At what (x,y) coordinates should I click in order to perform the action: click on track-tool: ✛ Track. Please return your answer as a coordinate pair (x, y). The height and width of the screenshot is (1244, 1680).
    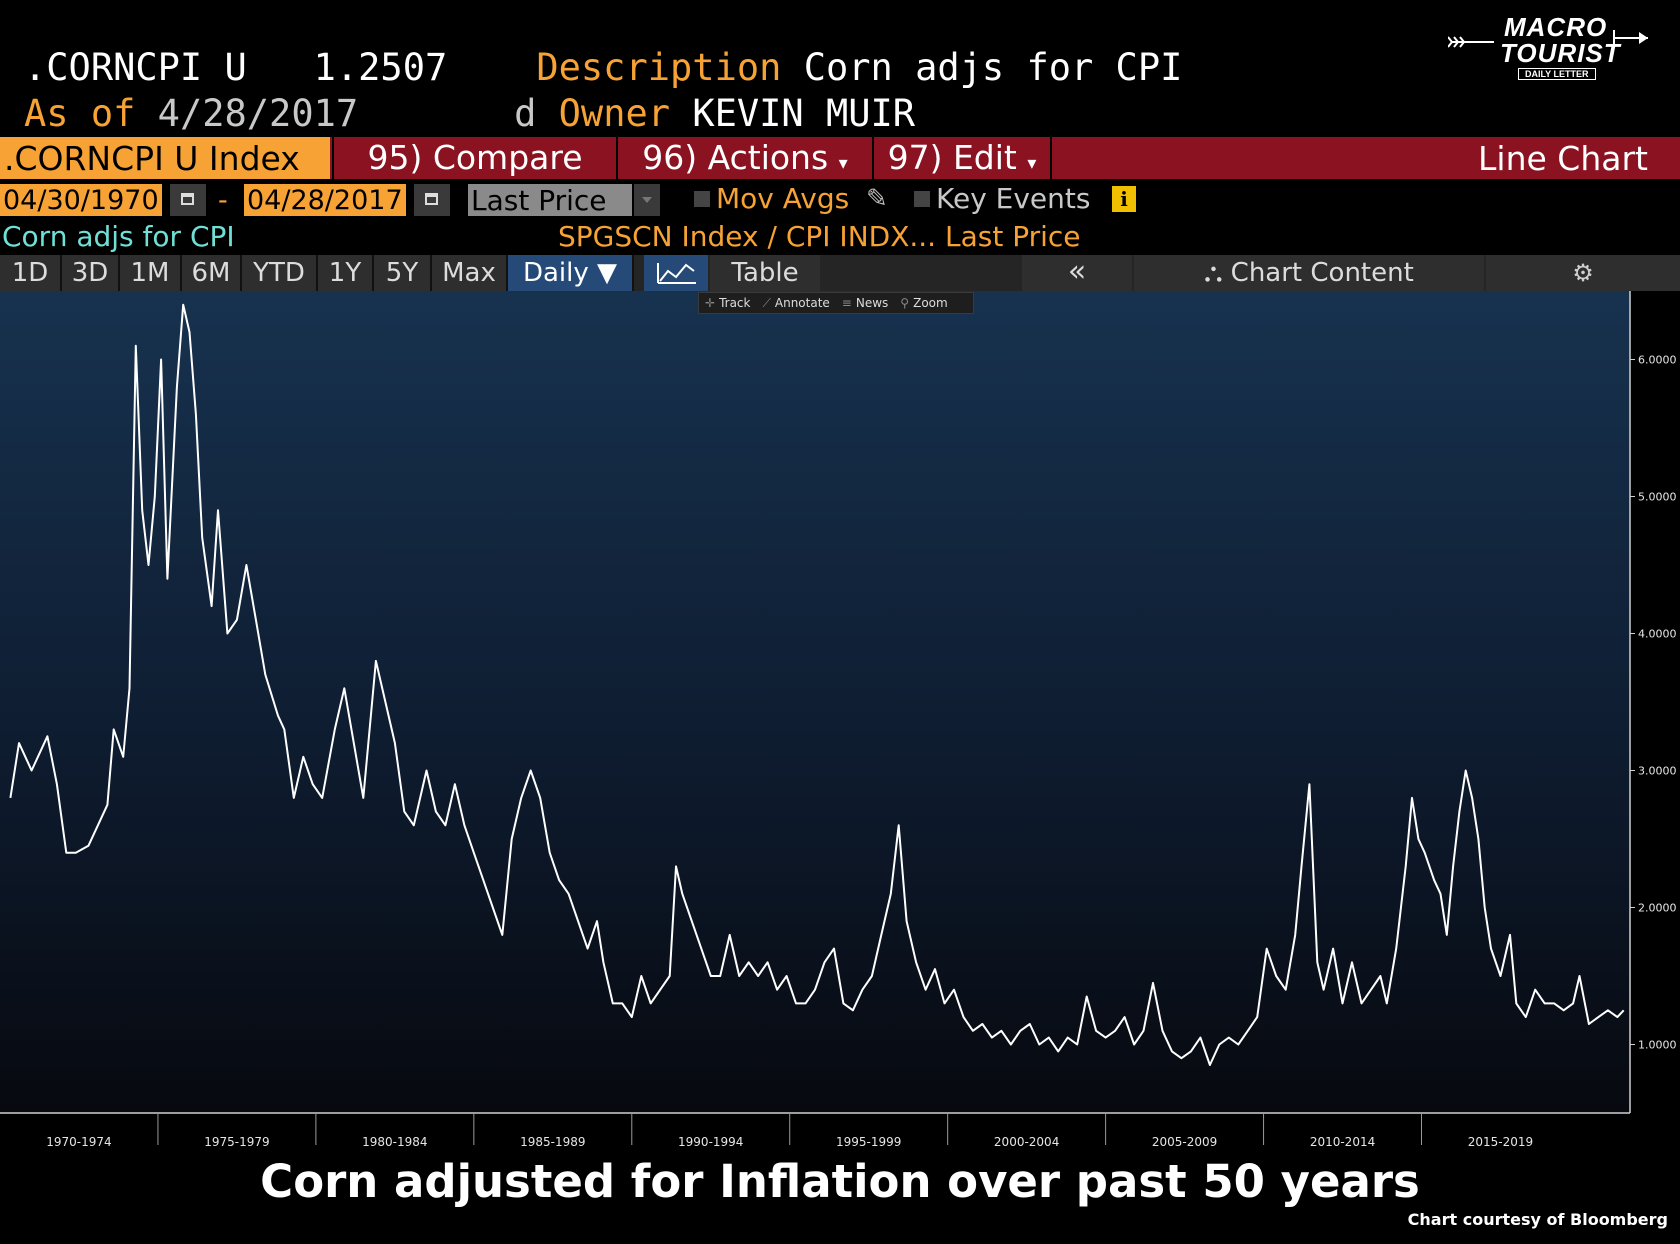
    Looking at the image, I should click on (728, 303).